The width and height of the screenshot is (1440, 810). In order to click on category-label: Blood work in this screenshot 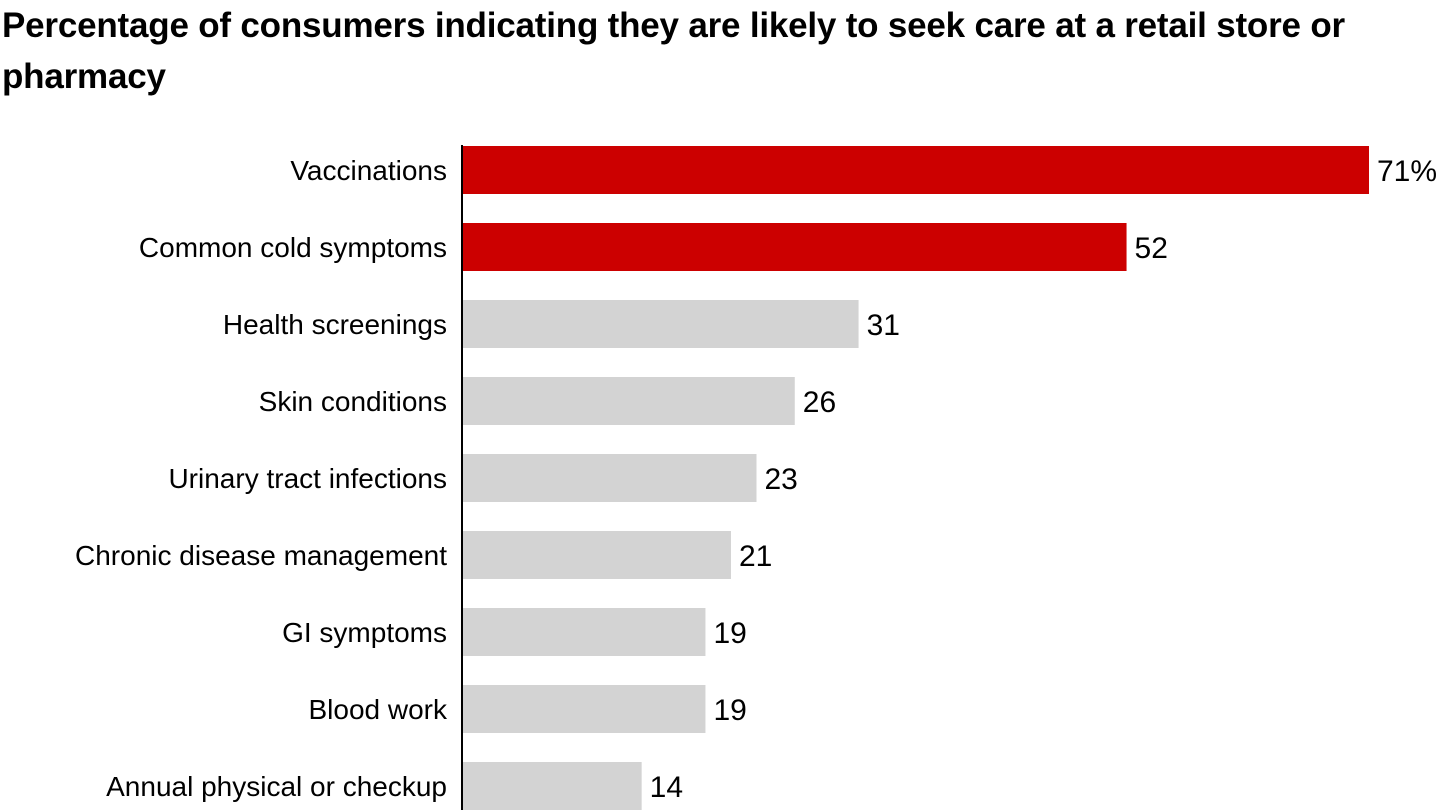, I will do `click(378, 709)`.